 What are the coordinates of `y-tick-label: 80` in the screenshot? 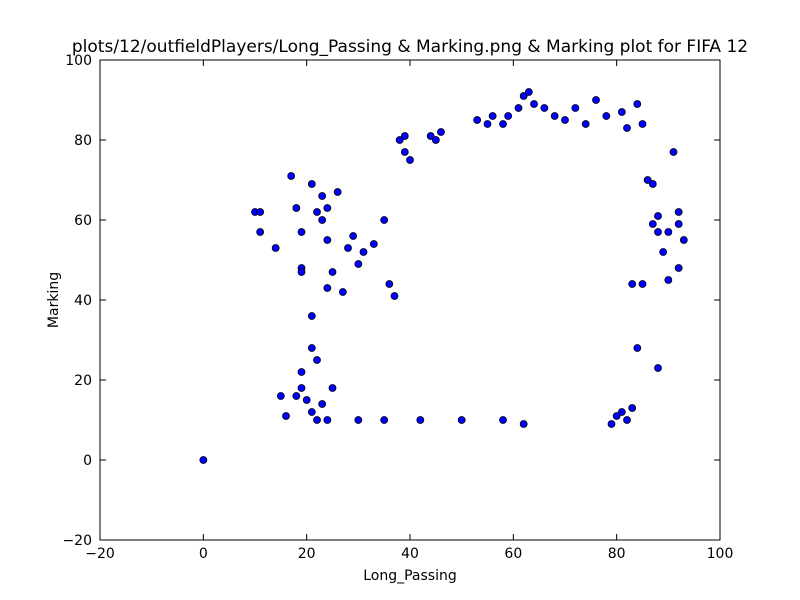 It's located at (83, 141).